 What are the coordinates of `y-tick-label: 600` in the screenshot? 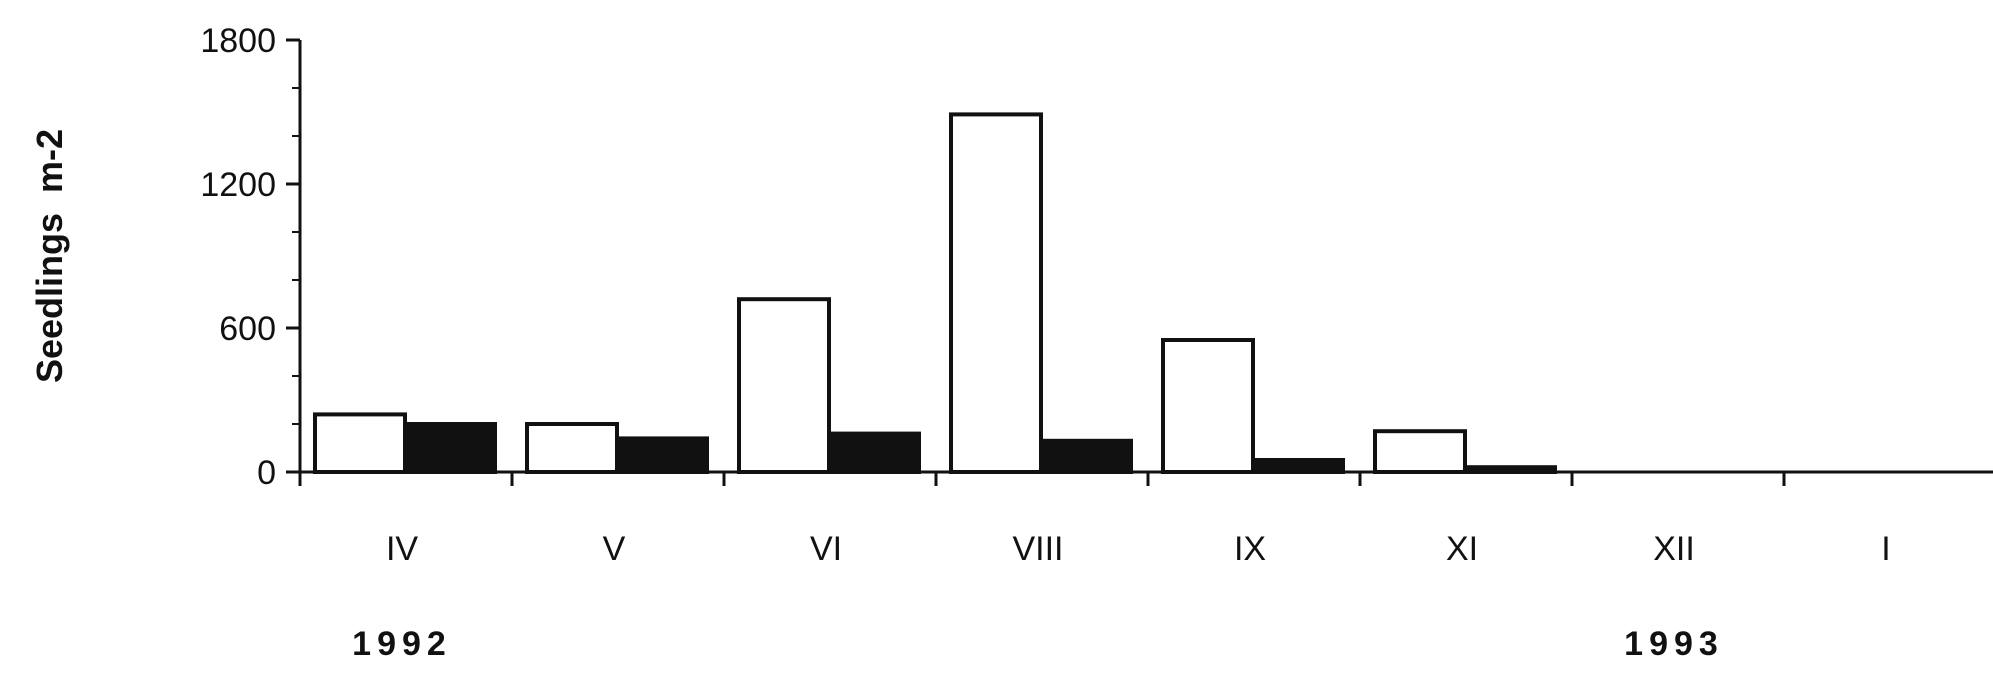 It's located at (247, 329).